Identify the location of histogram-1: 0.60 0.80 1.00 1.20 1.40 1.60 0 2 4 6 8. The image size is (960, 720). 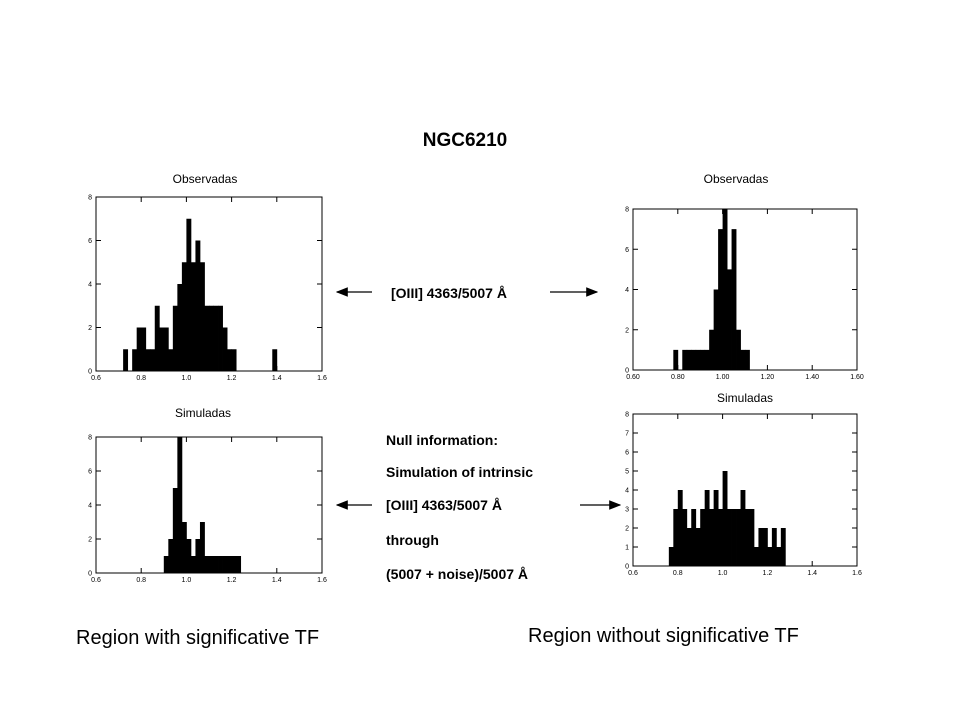
(744, 294).